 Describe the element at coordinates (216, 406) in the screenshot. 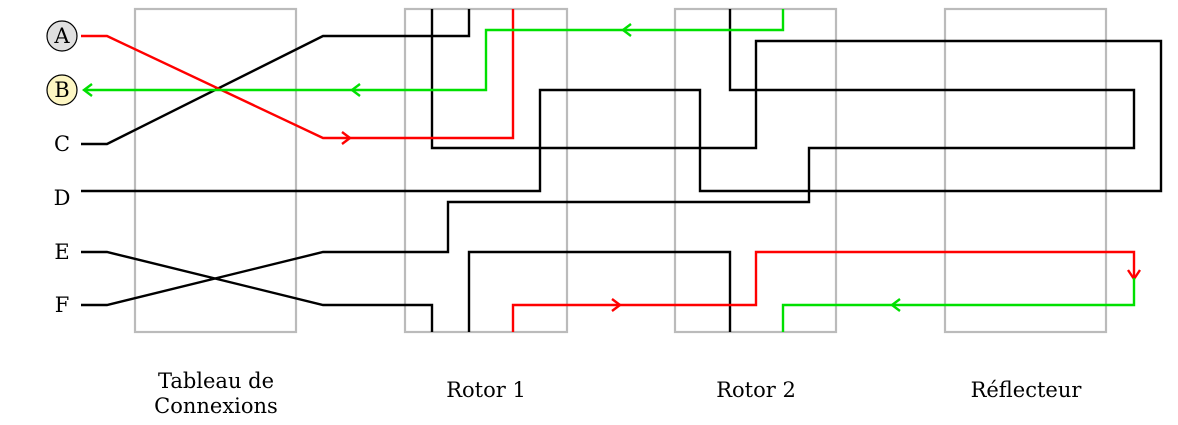

I see `plugboard-caption-line2: Connexions` at that location.